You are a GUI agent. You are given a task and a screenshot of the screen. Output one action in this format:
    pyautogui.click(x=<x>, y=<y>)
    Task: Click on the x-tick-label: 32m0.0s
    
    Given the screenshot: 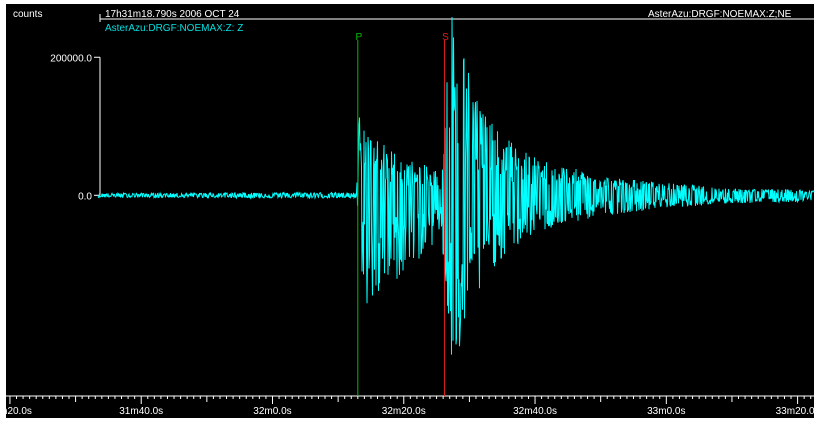 What is the action you would take?
    pyautogui.click(x=272, y=411)
    